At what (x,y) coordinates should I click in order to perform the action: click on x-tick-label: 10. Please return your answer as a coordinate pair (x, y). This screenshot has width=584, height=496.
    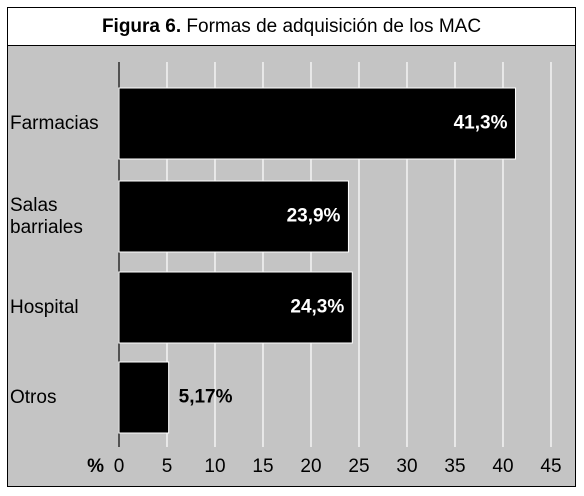
    Looking at the image, I should click on (214, 466).